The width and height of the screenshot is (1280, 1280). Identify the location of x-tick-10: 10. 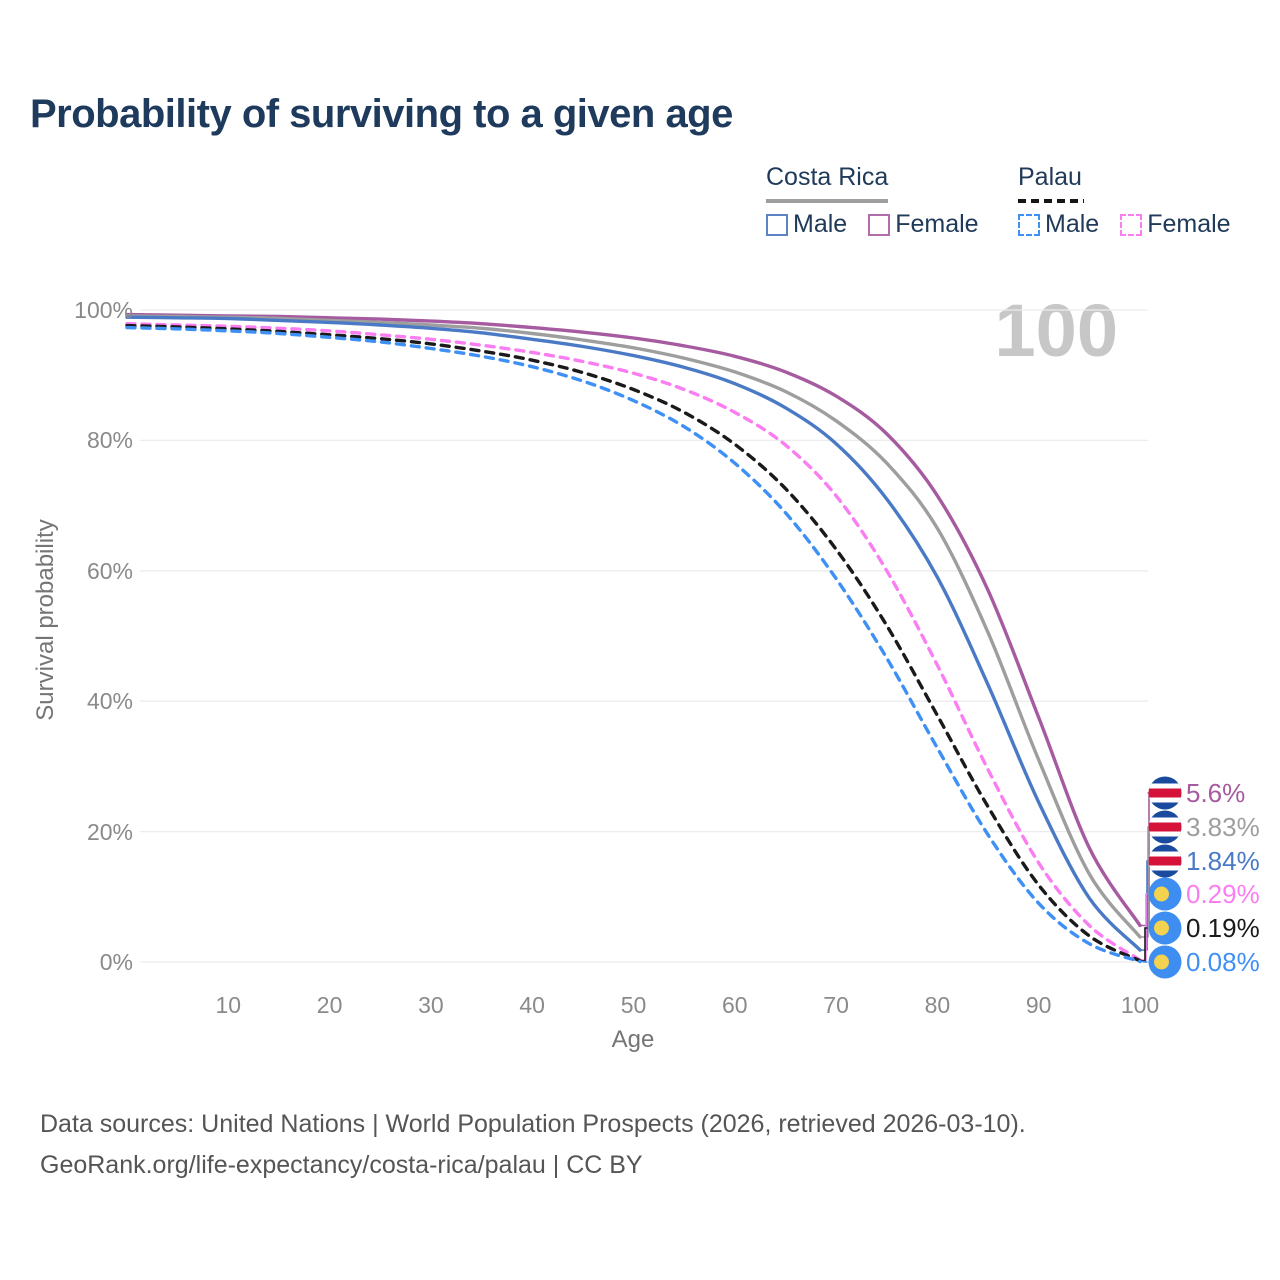
(228, 1005).